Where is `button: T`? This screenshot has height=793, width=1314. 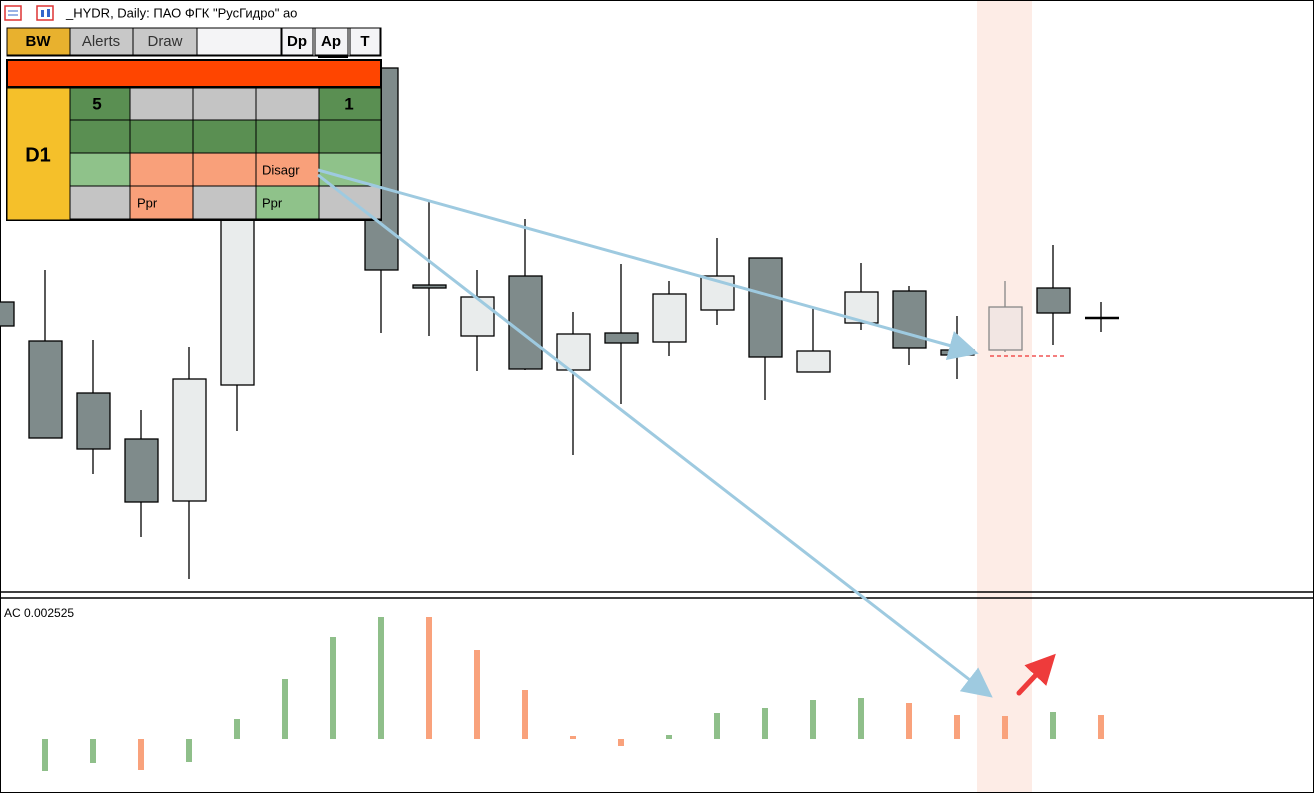
button: T is located at coordinates (364, 41).